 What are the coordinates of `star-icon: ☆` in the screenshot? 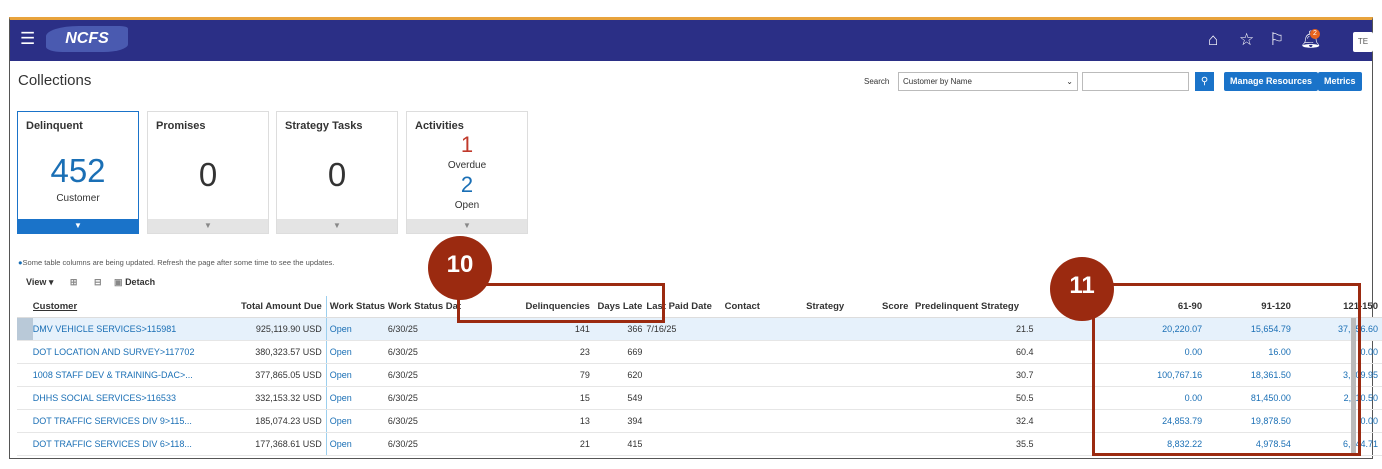 It's located at (1247, 39).